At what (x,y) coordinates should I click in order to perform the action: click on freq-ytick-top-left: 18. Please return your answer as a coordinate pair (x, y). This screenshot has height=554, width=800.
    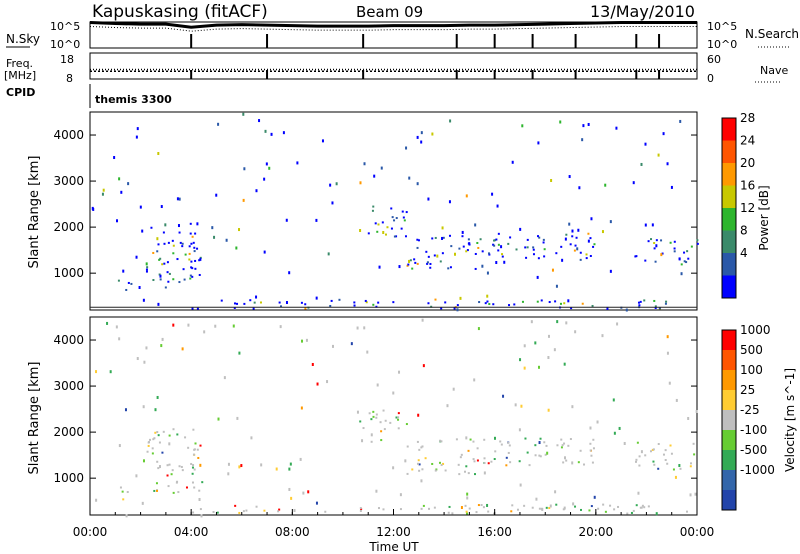
    Looking at the image, I should click on (67, 59).